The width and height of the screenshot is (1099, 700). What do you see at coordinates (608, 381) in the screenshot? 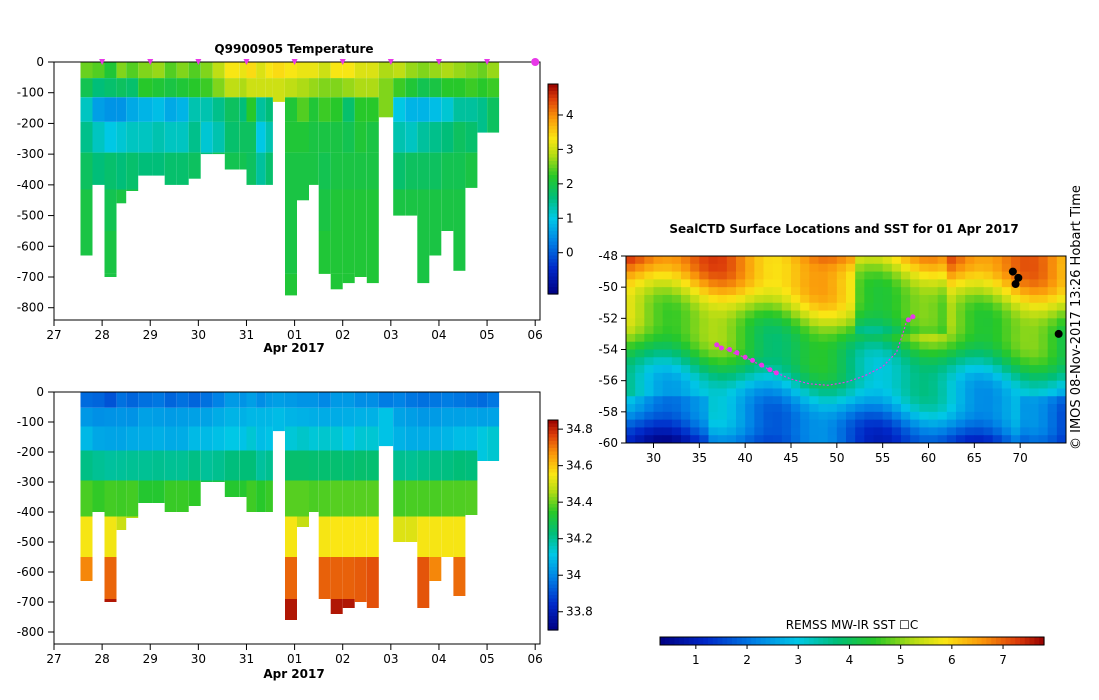
I see `map-y-tick-label: -56` at bounding box center [608, 381].